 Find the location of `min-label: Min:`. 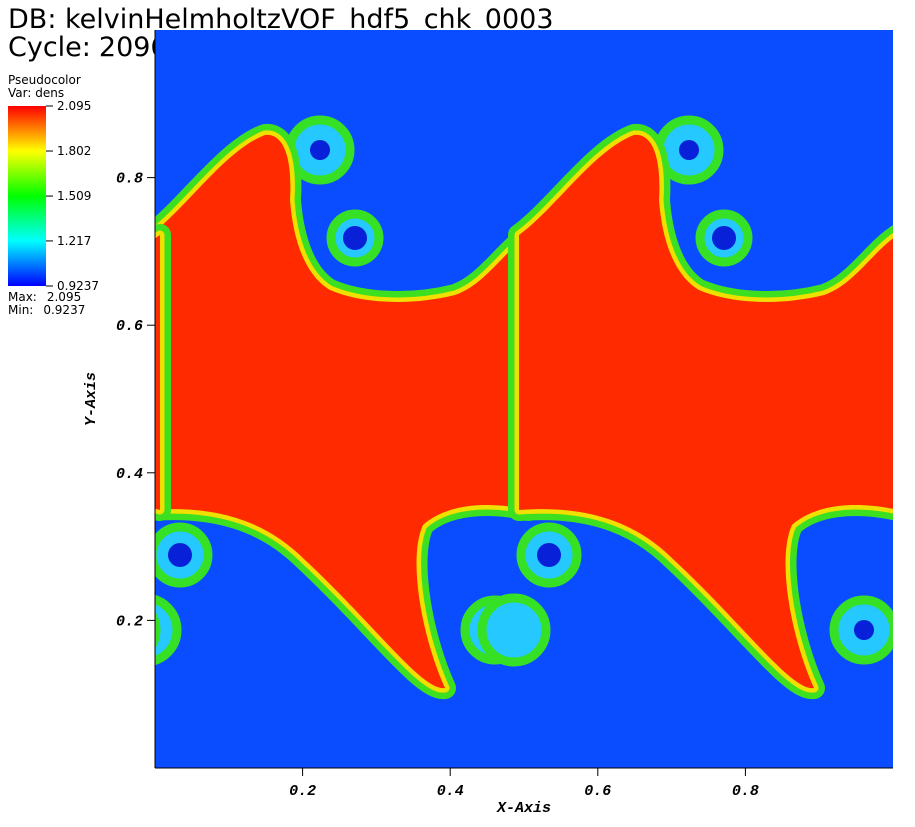

min-label: Min: is located at coordinates (20, 310).